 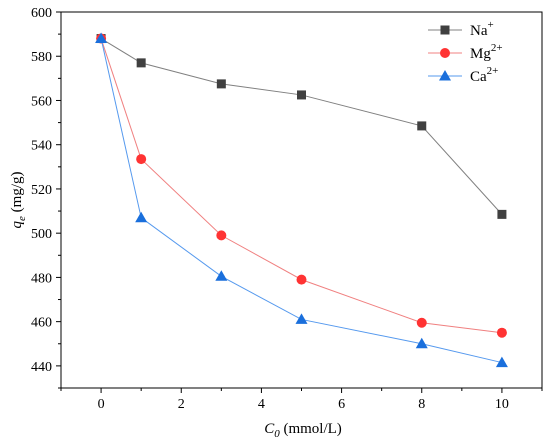 I want to click on y-tick-label-560: 560, so click(x=41, y=101).